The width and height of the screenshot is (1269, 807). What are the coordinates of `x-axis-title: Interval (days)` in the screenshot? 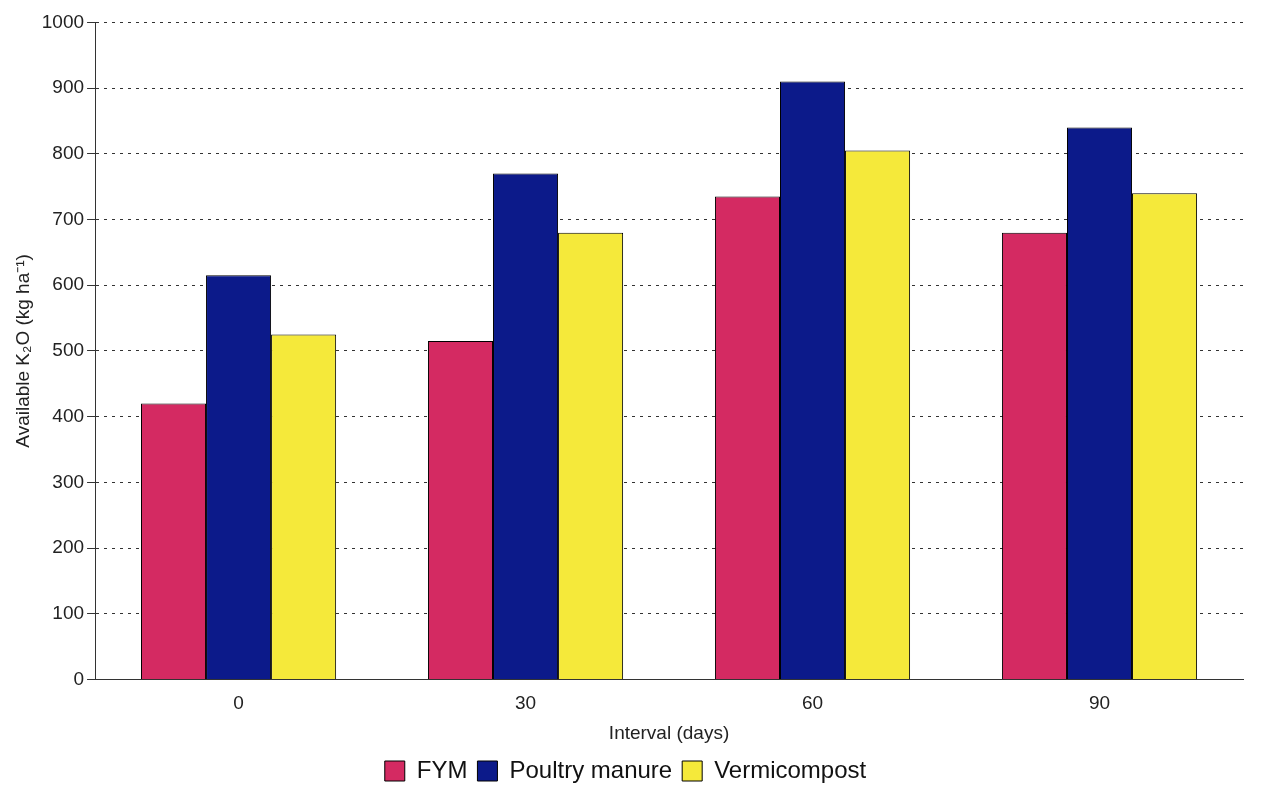 It's located at (669, 732).